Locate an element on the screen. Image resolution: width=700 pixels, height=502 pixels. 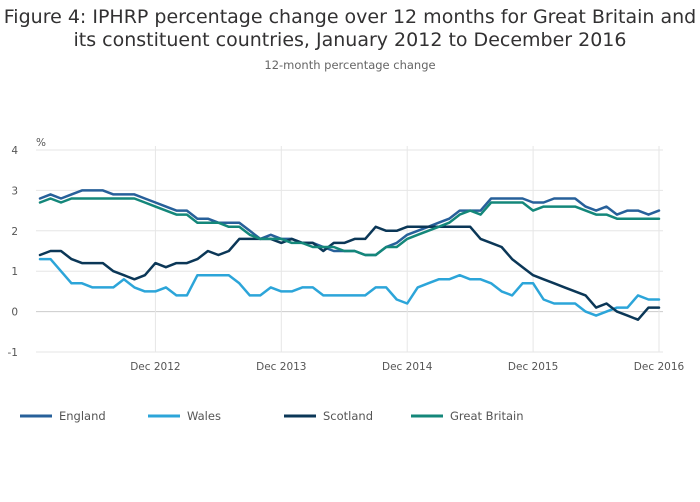
x-tick-label: Dec 2012 is located at coordinates (155, 367).